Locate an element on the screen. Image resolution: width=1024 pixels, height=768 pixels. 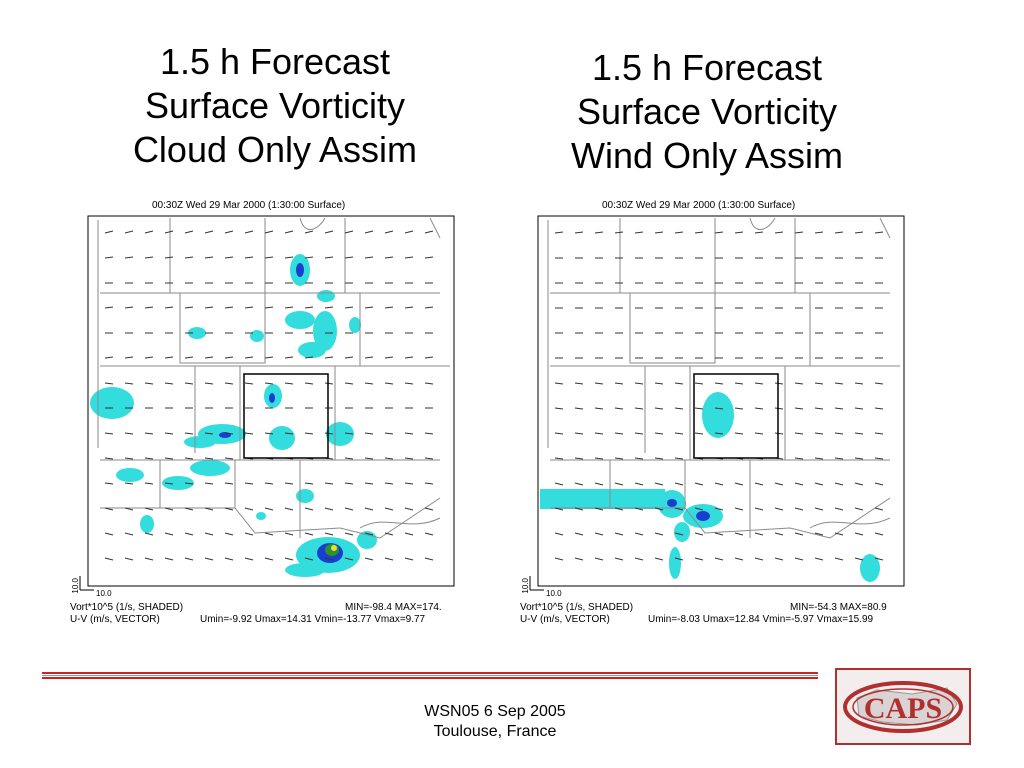
title-left-line-2: Surface Vorticity is located at coordinates (275, 105).